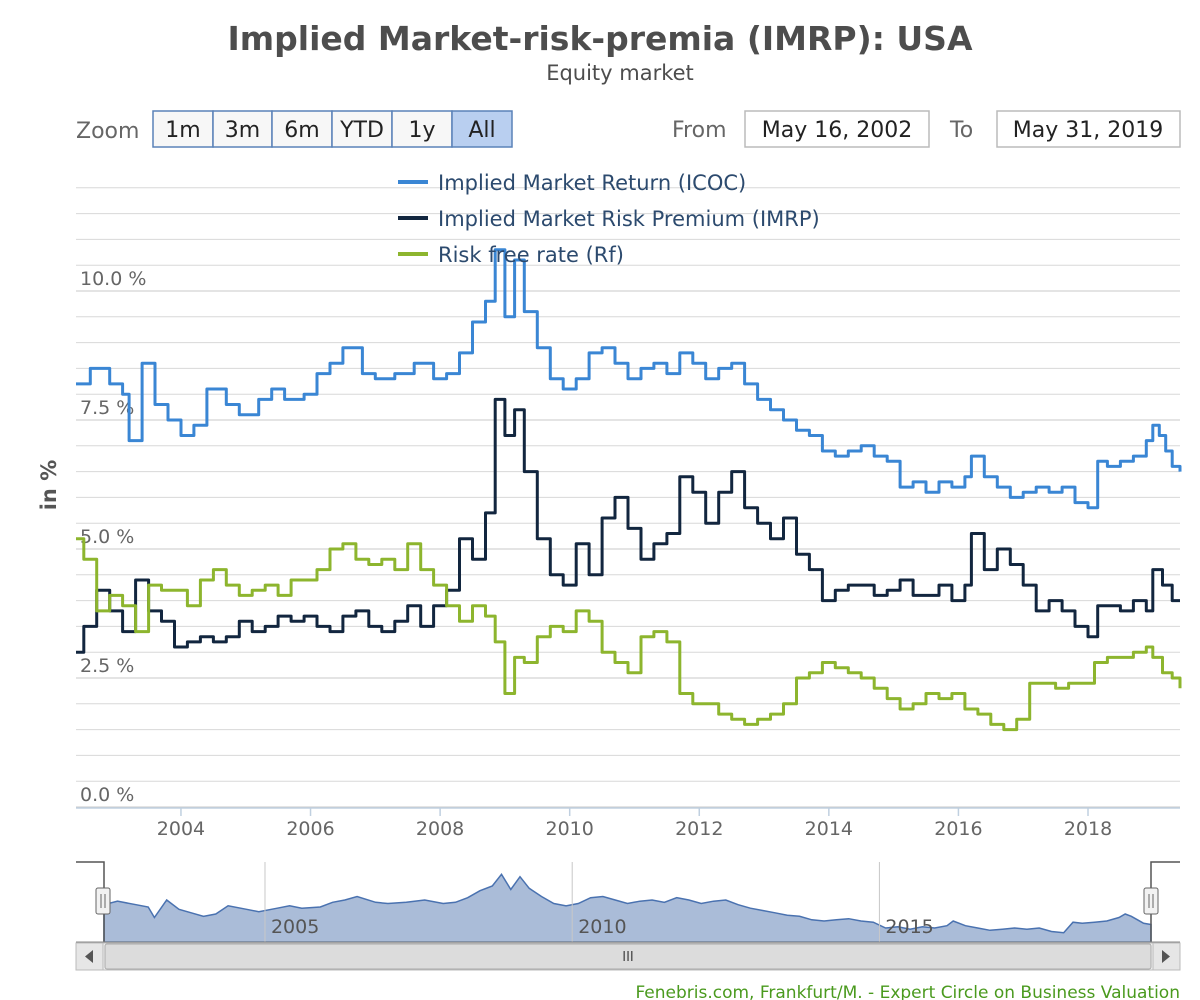 The image size is (1200, 1000). I want to click on to-date-input, so click(1088, 129).